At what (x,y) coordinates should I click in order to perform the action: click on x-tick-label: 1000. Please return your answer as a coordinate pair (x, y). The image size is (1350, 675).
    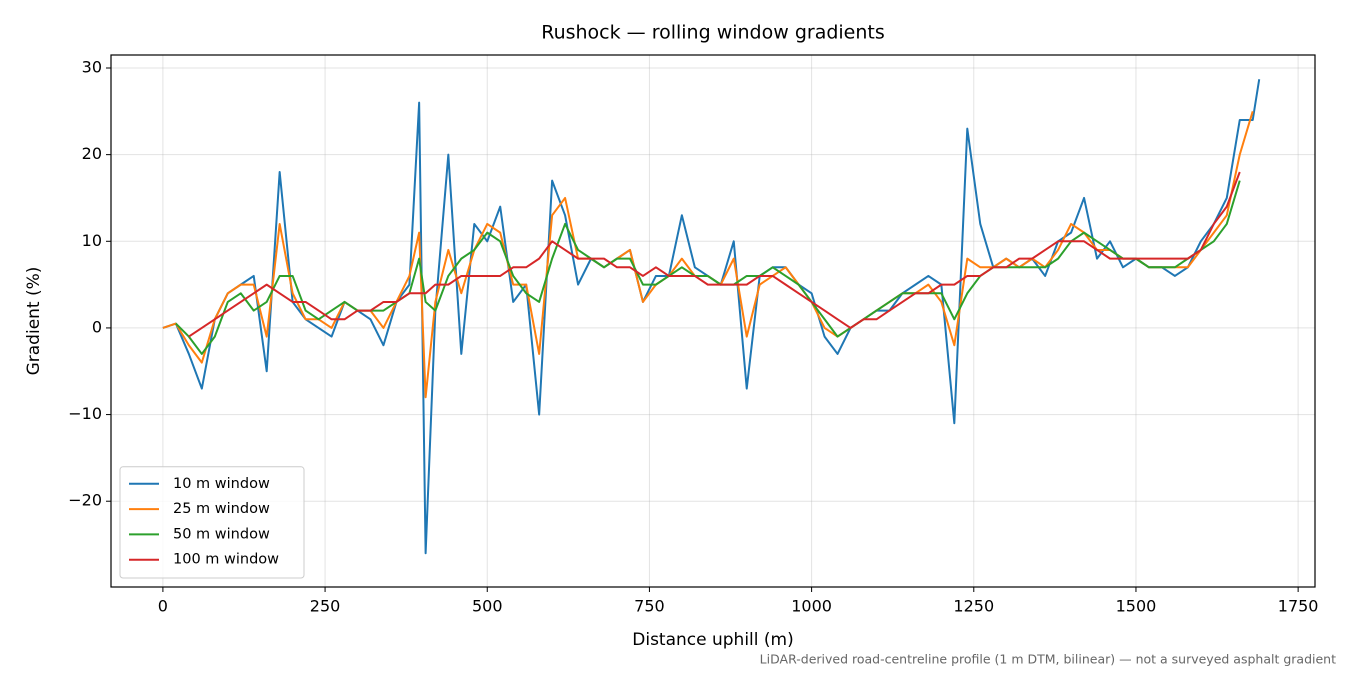
    Looking at the image, I should click on (811, 606).